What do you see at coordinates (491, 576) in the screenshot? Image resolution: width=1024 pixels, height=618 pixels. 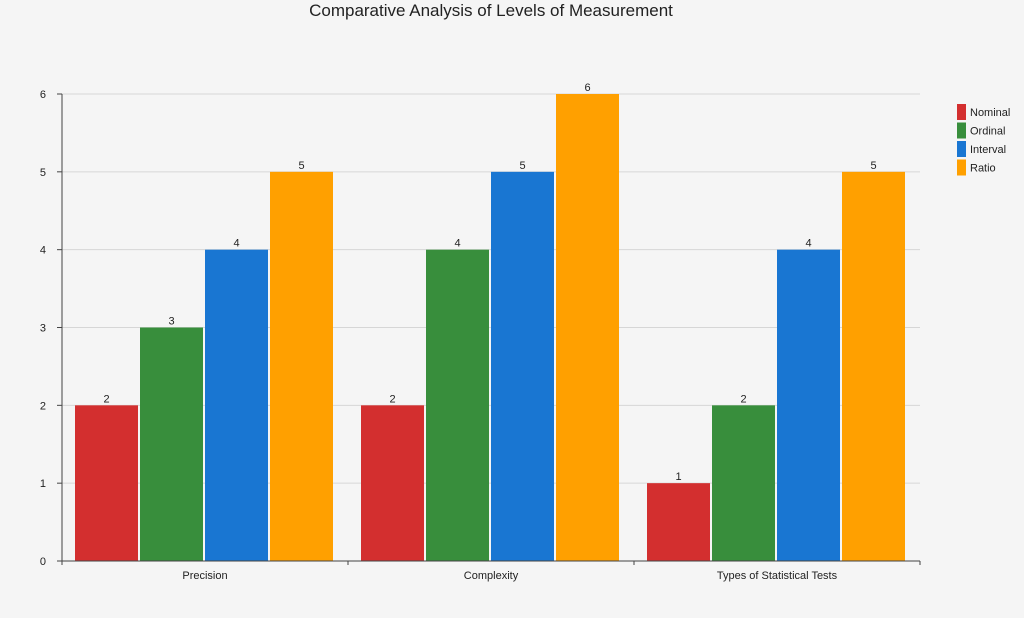 I see `x-tick-label-1: Complexity` at bounding box center [491, 576].